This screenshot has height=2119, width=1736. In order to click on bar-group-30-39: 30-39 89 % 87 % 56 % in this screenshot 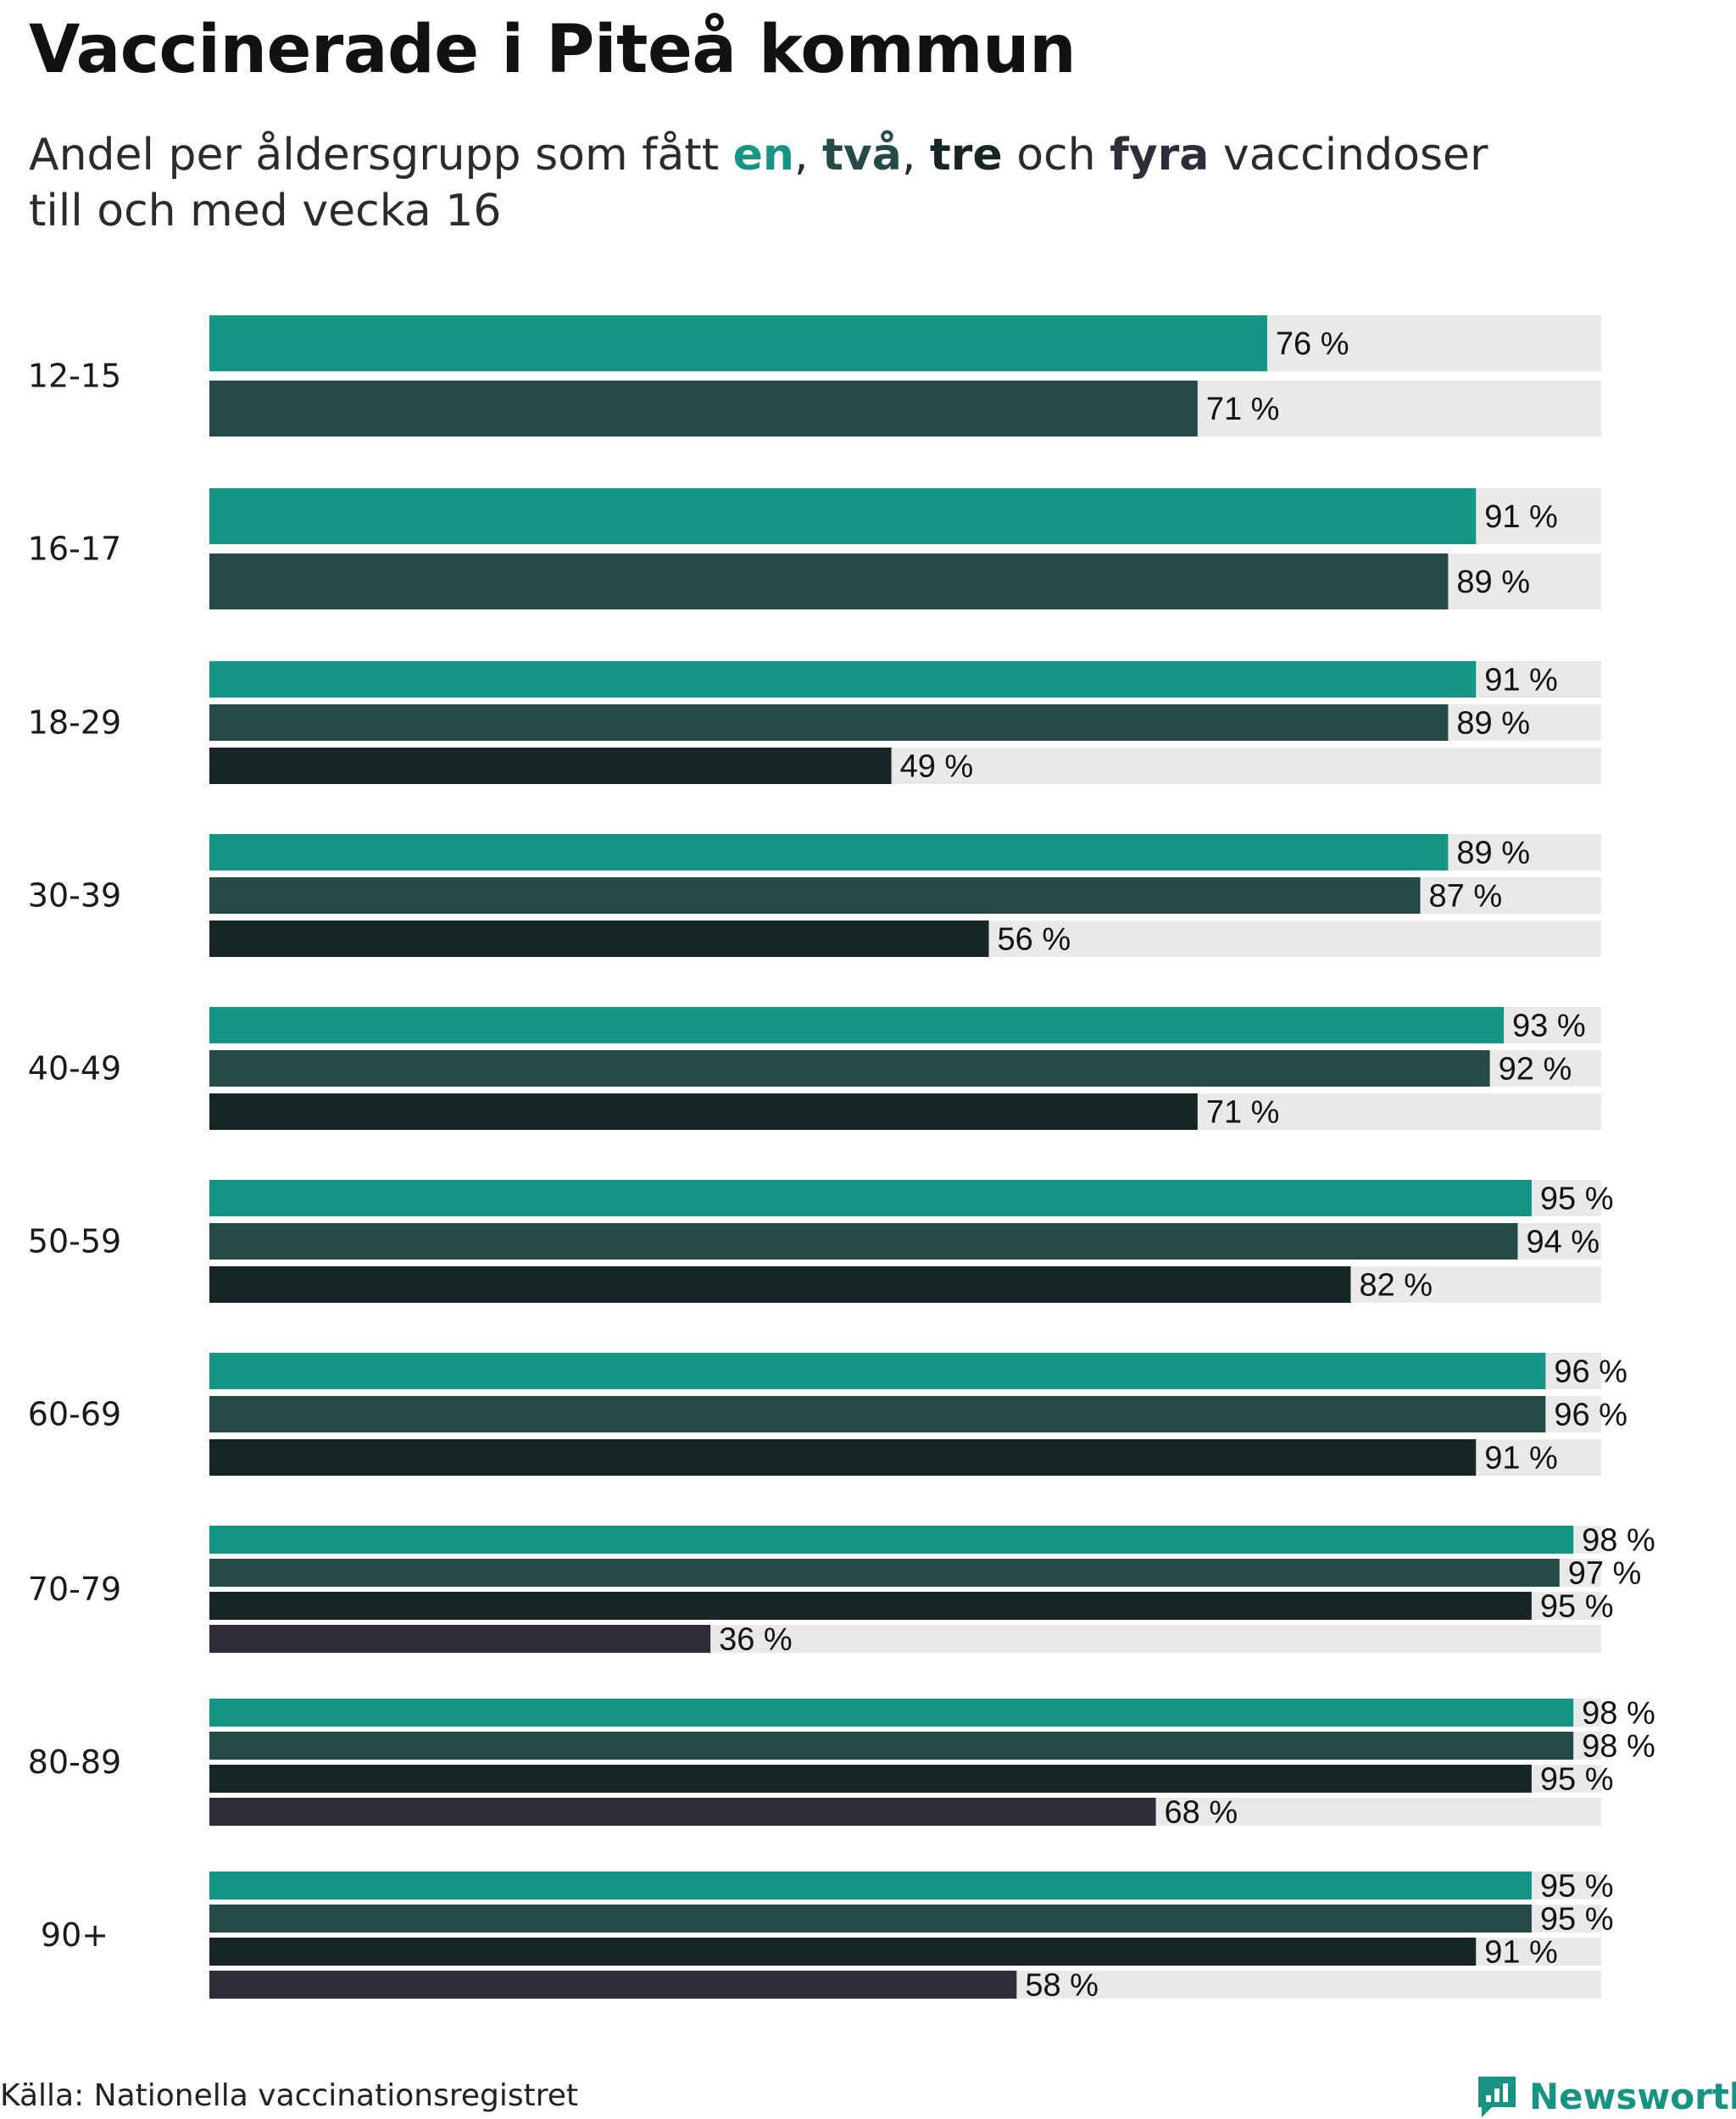, I will do `click(814, 896)`.